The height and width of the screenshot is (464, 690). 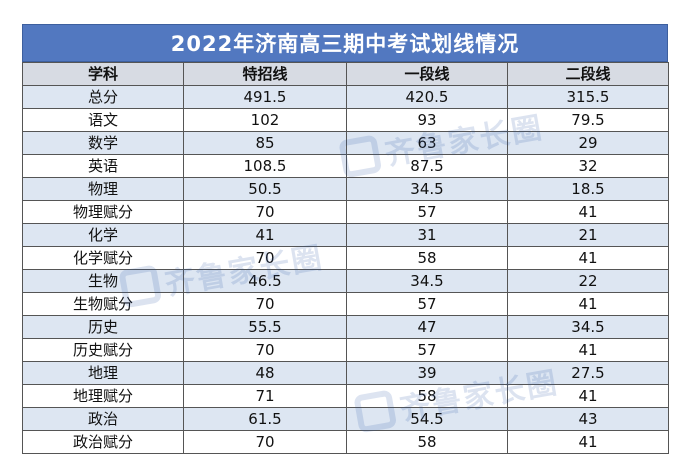 I want to click on table-row: 数学 85 63 29, so click(x=345, y=143).